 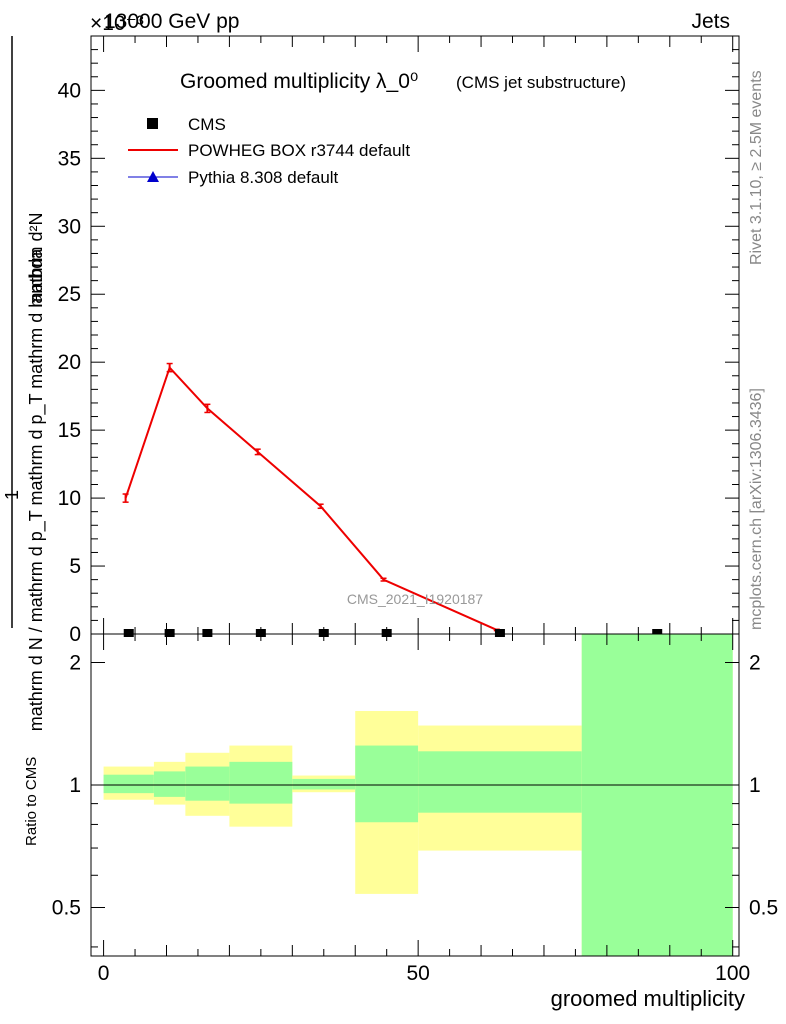 I want to click on x-tick-label: 100, so click(x=732, y=973).